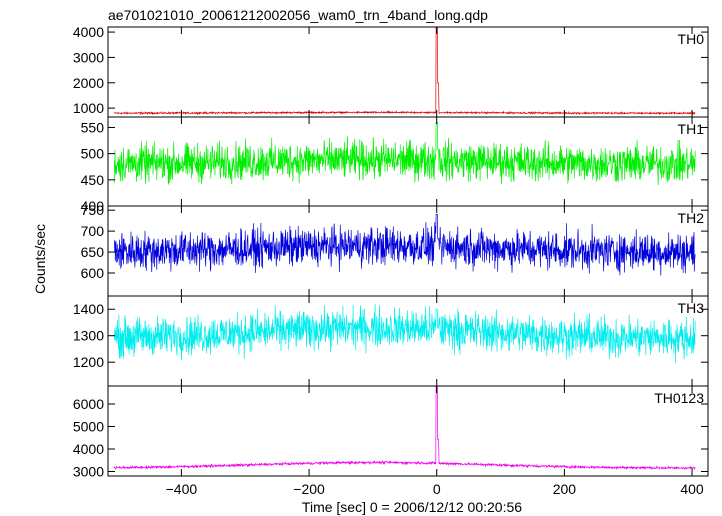  Describe the element at coordinates (405, 71) in the screenshot. I see `series-line-th0` at that location.